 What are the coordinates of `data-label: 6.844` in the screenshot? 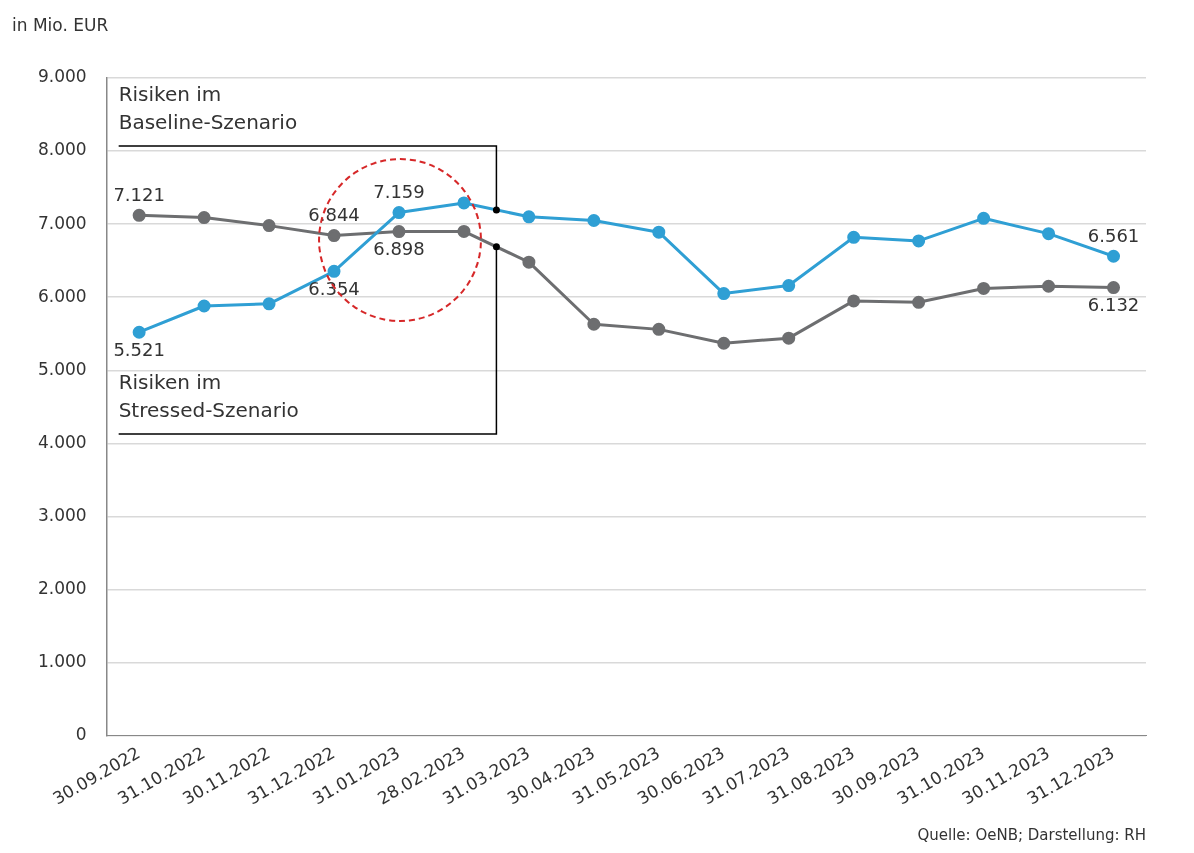 It's located at (334, 215).